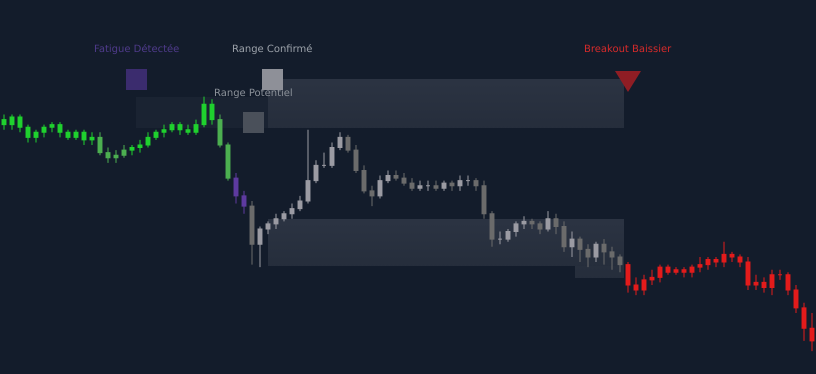  What do you see at coordinates (272, 49) in the screenshot?
I see `text: Range Confirmé` at bounding box center [272, 49].